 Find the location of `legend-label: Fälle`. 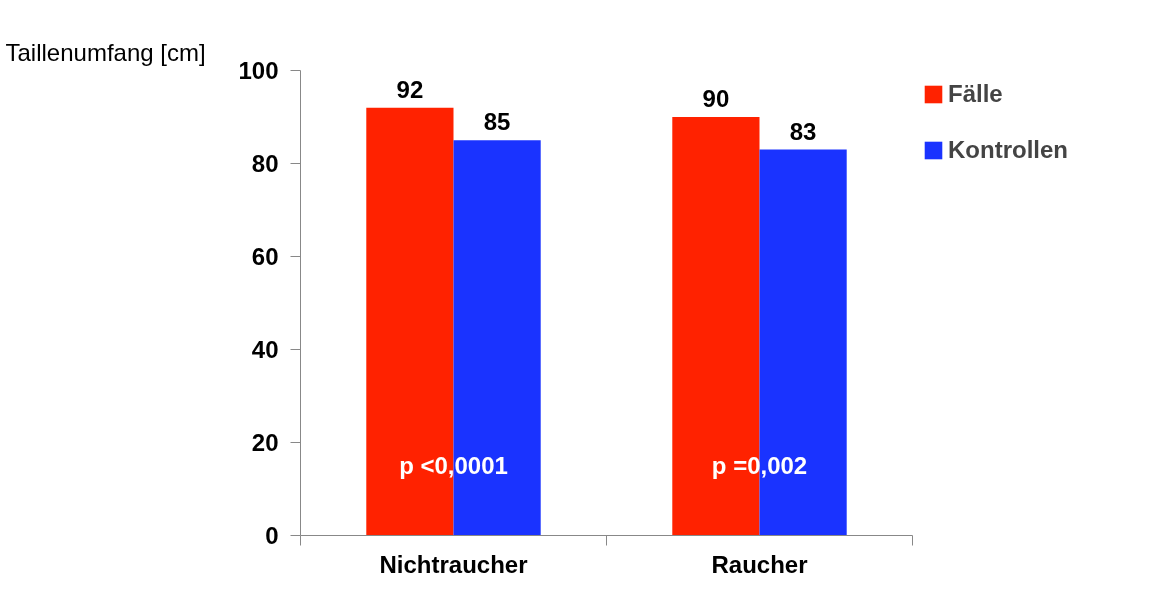

legend-label: Fälle is located at coordinates (975, 94).